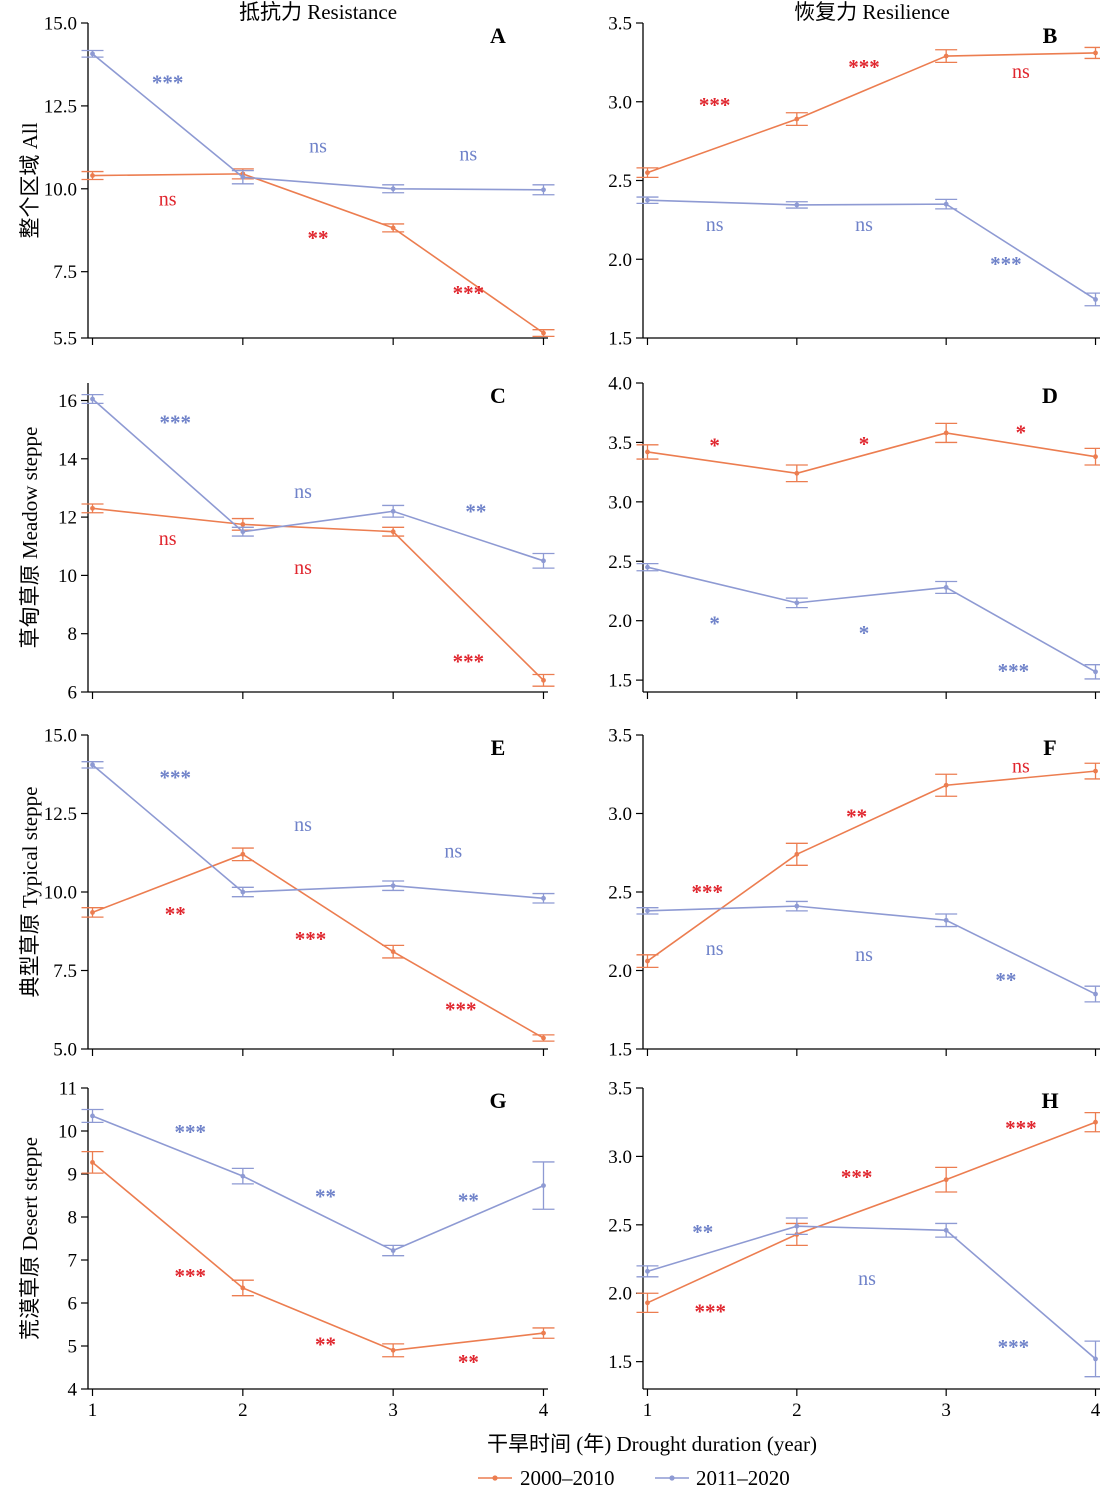 The height and width of the screenshot is (1489, 1100). Describe the element at coordinates (672, 1478) in the screenshot. I see `legend-marker-2011-2020` at that location.